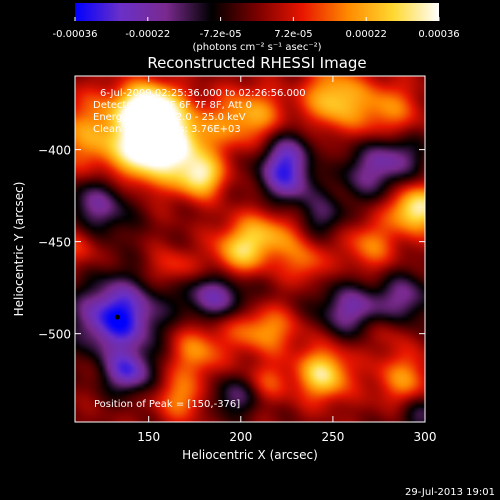 The image size is (500, 500). What do you see at coordinates (438, 34) in the screenshot?
I see `colorbar-tick-label: 0.00036` at bounding box center [438, 34].